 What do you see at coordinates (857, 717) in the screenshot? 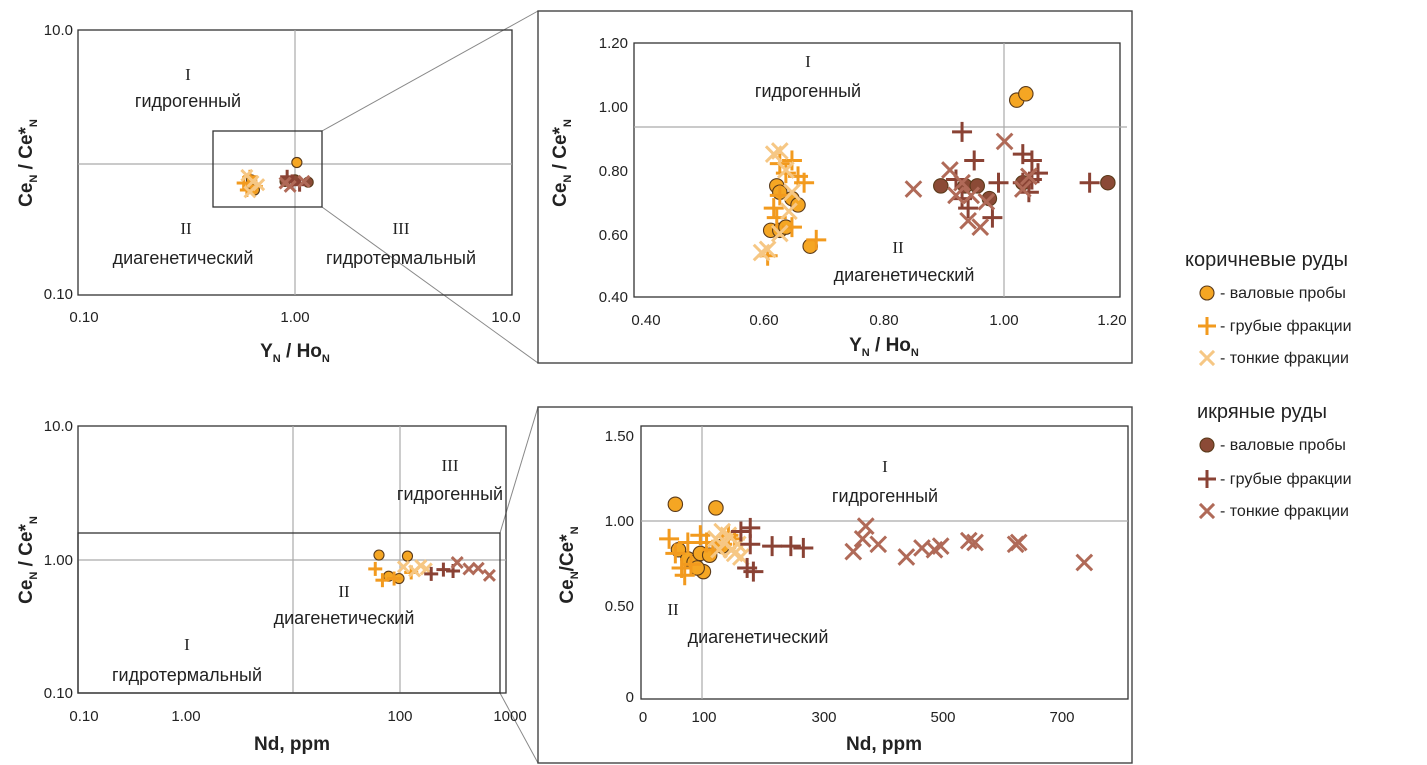
I see `x-ticks: 0 100 300 500 700` at bounding box center [857, 717].